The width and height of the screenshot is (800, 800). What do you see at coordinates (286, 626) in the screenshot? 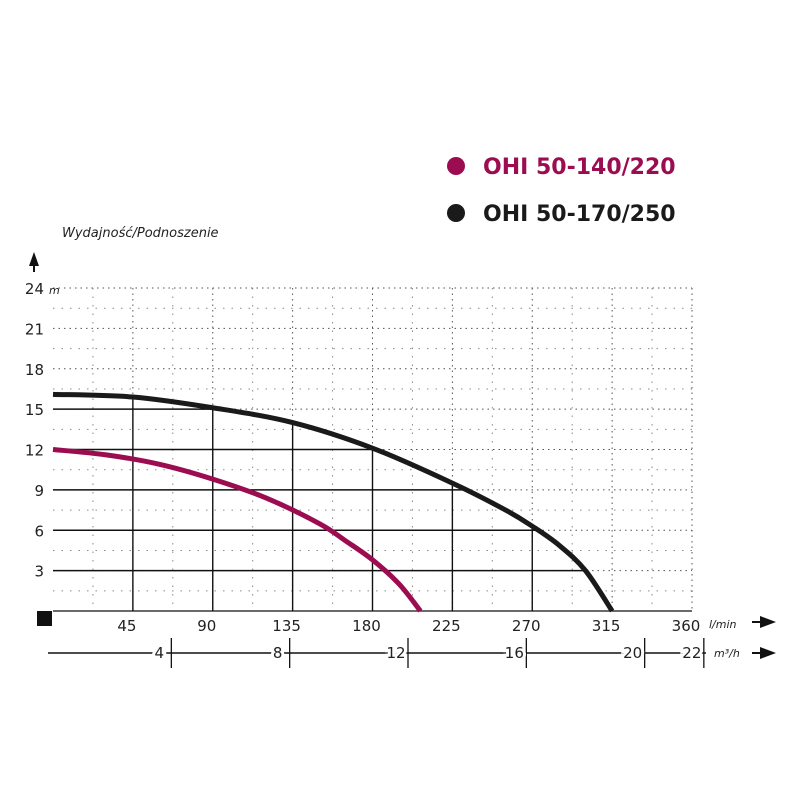
I see `x-tick-label: 135` at bounding box center [286, 626].